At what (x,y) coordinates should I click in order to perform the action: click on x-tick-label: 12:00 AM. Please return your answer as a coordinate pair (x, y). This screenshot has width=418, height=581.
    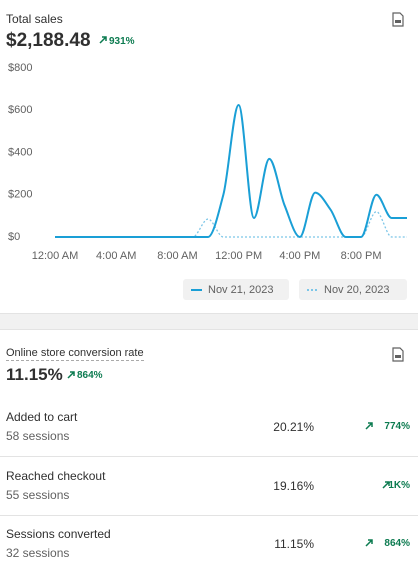
    Looking at the image, I should click on (55, 256).